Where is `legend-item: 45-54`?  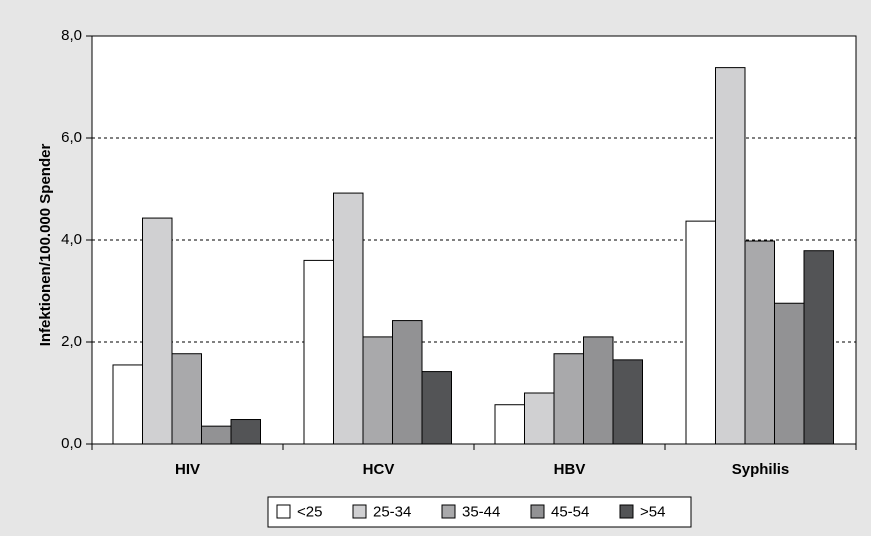 legend-item: 45-54 is located at coordinates (559, 511).